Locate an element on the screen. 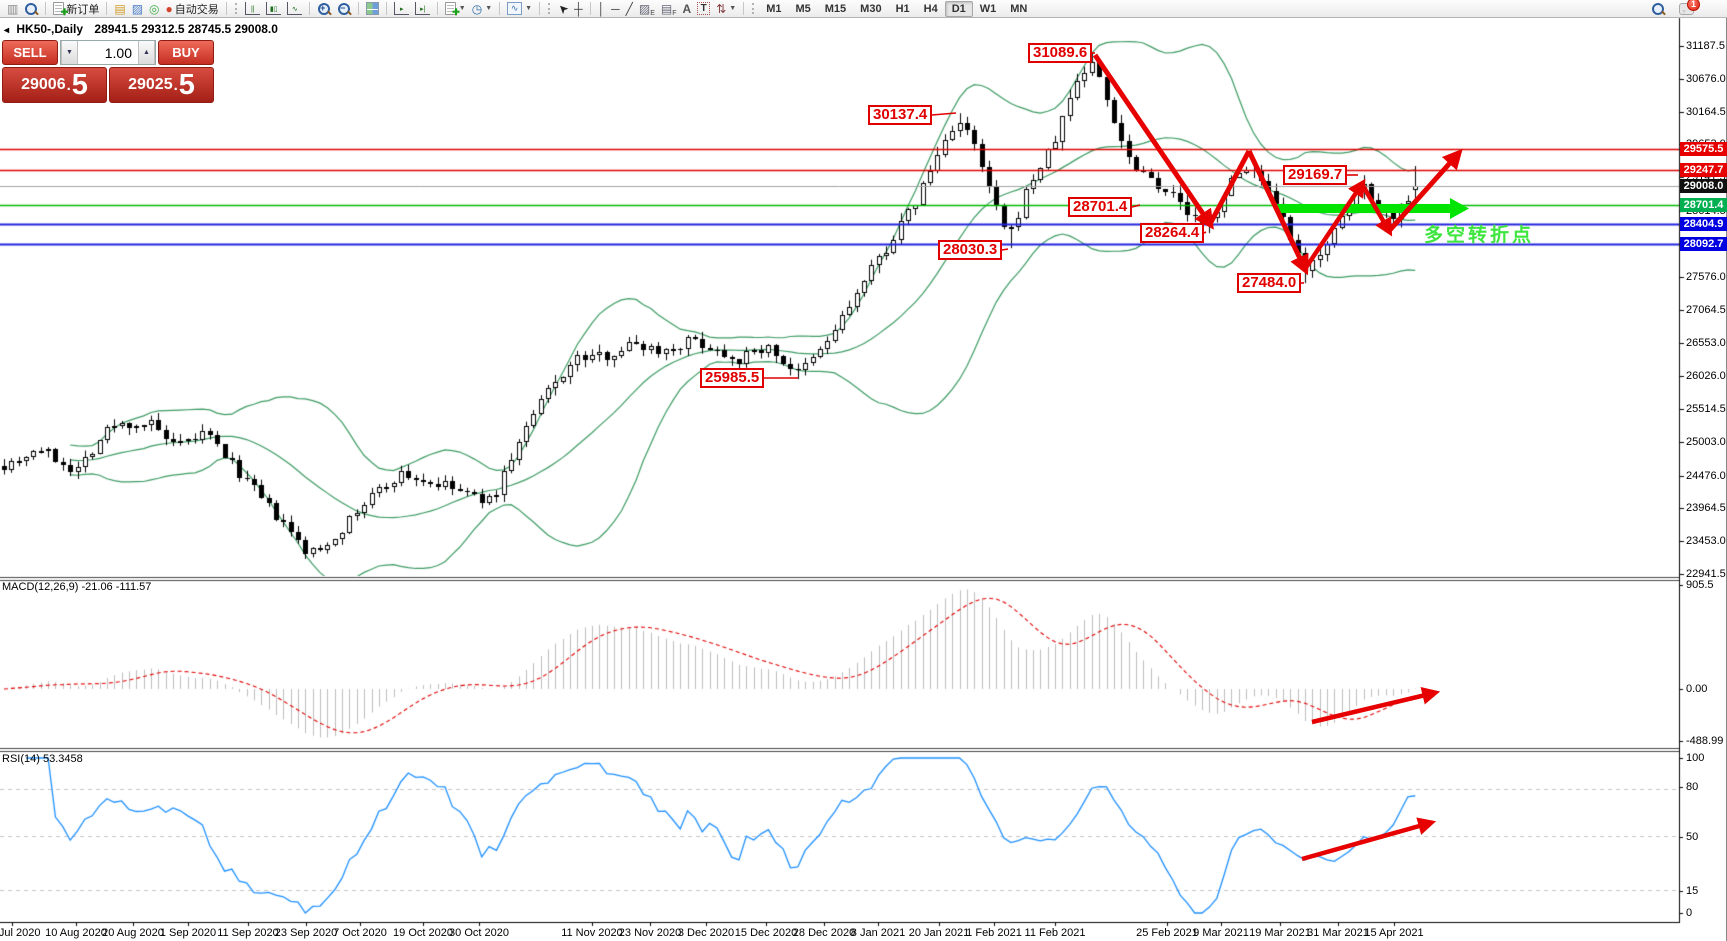 The height and width of the screenshot is (941, 1727). date-axis-label: 7 Oct 2020 is located at coordinates (360, 933).